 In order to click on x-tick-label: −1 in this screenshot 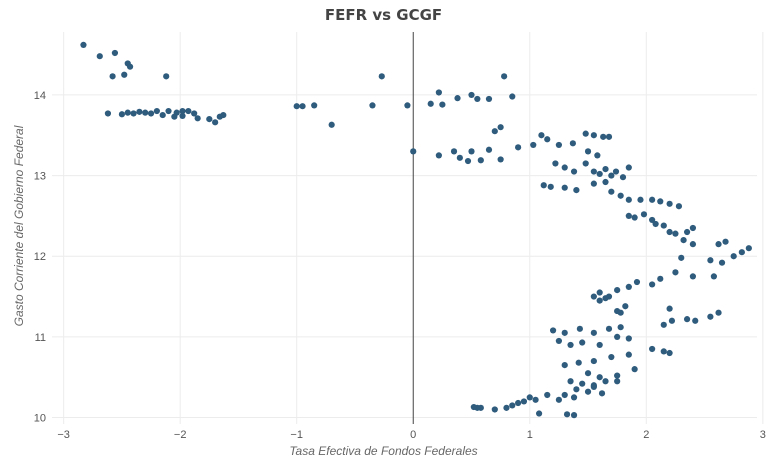, I will do `click(296, 435)`.